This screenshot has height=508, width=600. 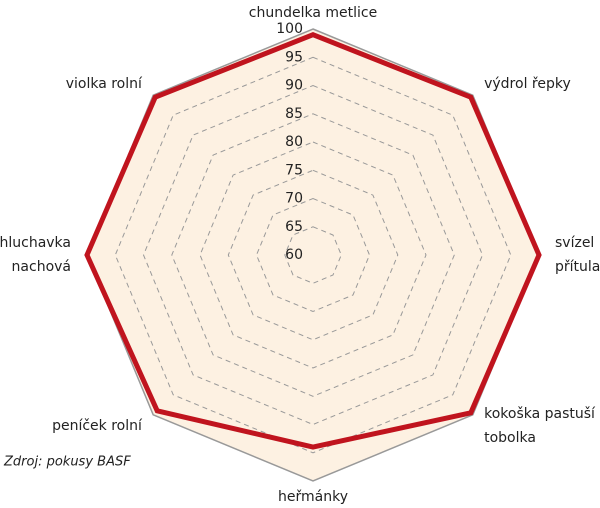 I want to click on category-label: chundelka metlice, so click(x=313, y=13).